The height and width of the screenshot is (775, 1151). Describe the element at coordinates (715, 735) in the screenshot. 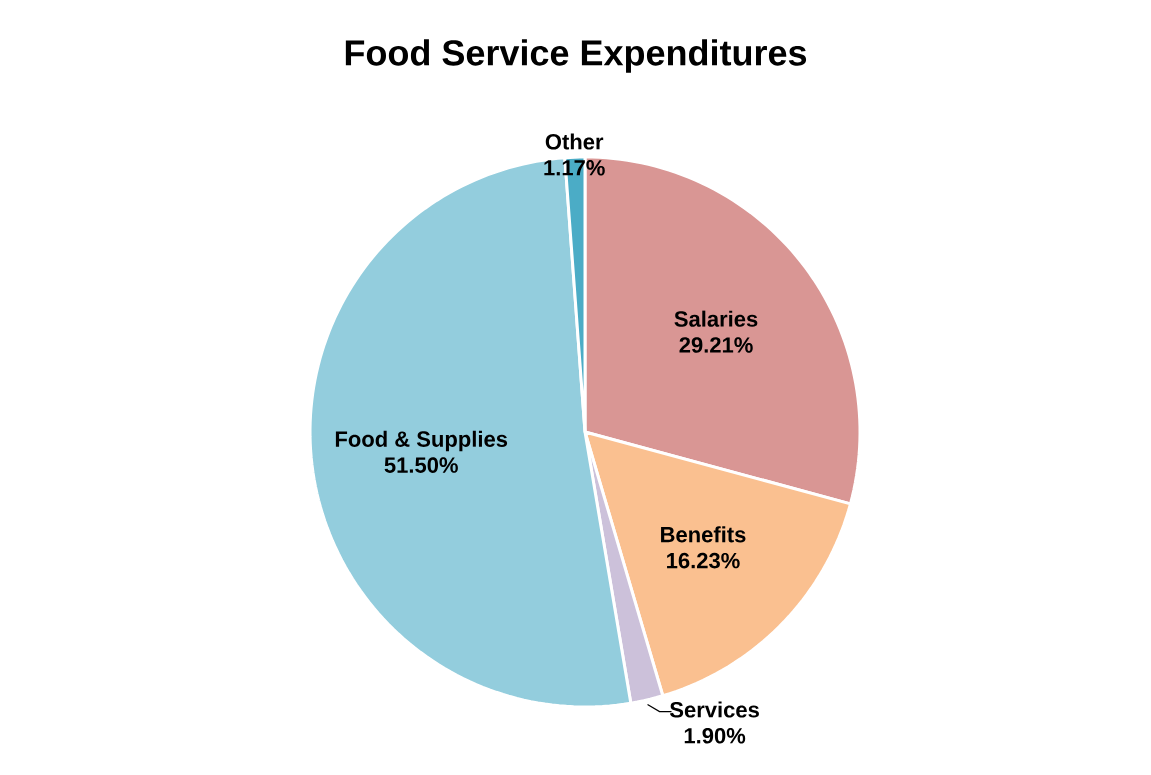

I see `data-label: 1.90%` at that location.